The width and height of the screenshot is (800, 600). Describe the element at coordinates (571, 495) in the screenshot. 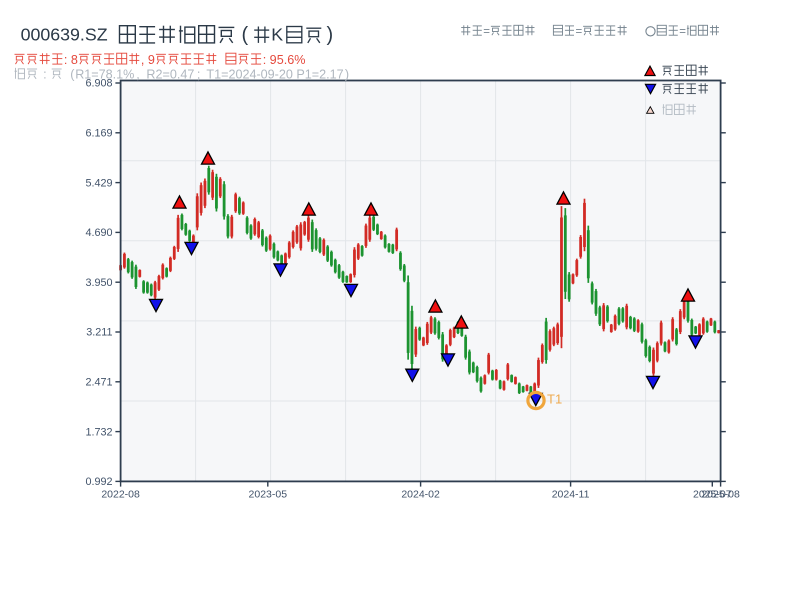

I see `svg-text: 2024-11` at that location.